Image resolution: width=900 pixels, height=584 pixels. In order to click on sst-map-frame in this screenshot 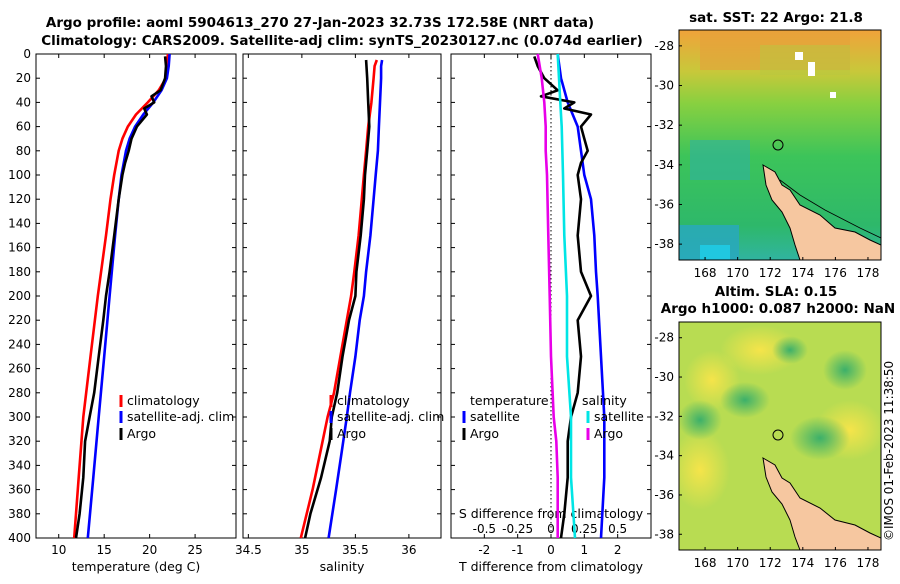, I will do `click(780, 145)`.